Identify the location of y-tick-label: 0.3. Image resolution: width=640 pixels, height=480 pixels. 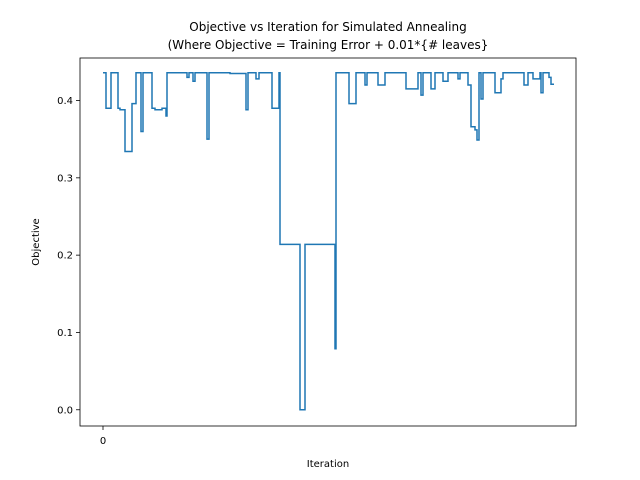
(65, 178).